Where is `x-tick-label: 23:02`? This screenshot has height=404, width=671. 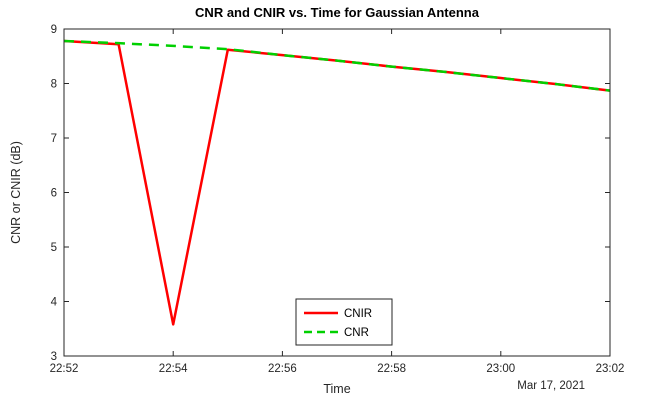
x-tick-label: 23:02 is located at coordinates (610, 369).